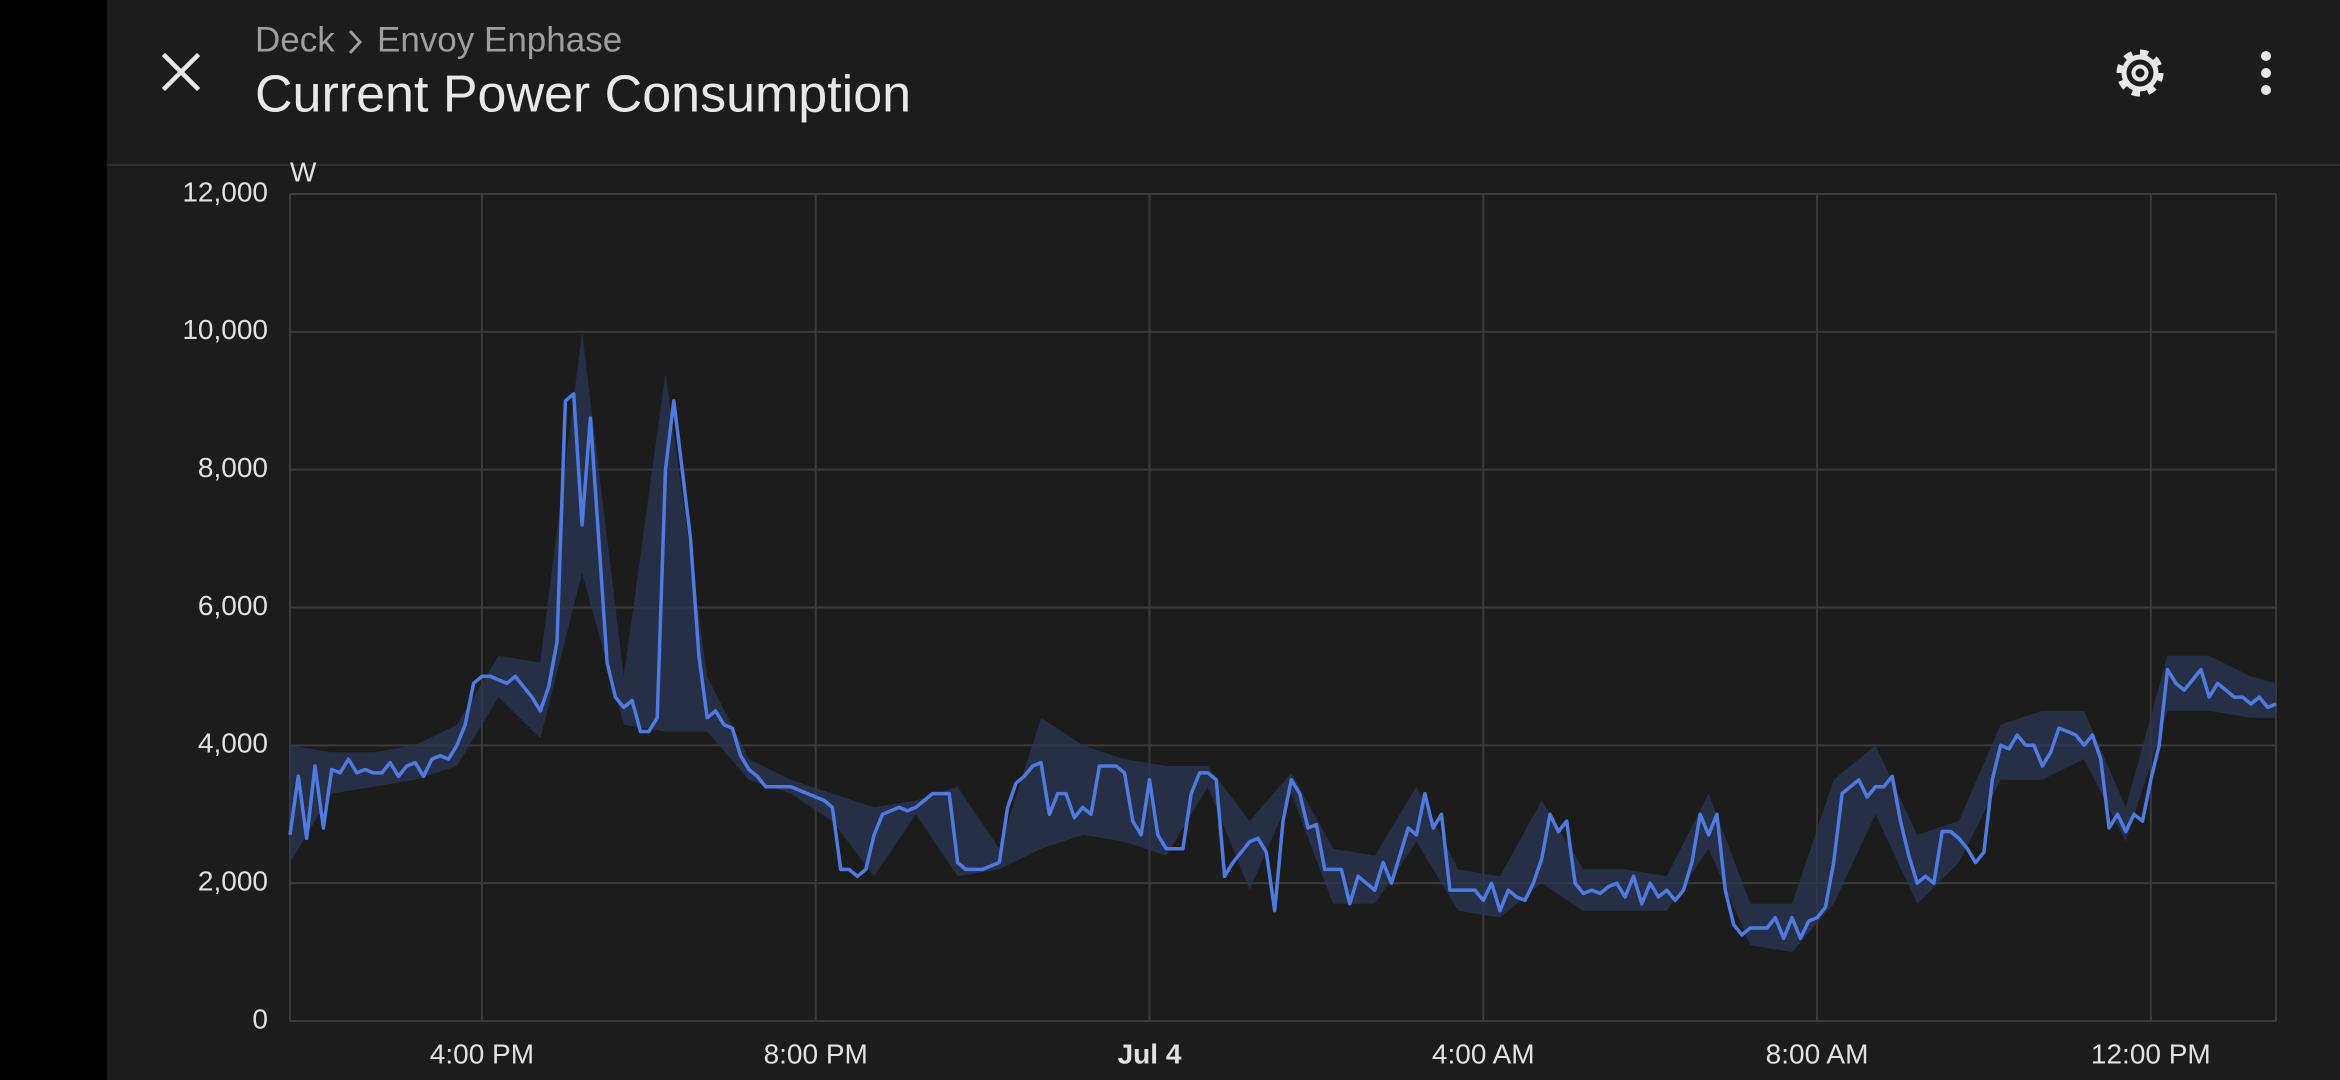 The image size is (2340, 1080). Describe the element at coordinates (816, 1053) in the screenshot. I see `x-tick-label: 8:00 PM` at that location.